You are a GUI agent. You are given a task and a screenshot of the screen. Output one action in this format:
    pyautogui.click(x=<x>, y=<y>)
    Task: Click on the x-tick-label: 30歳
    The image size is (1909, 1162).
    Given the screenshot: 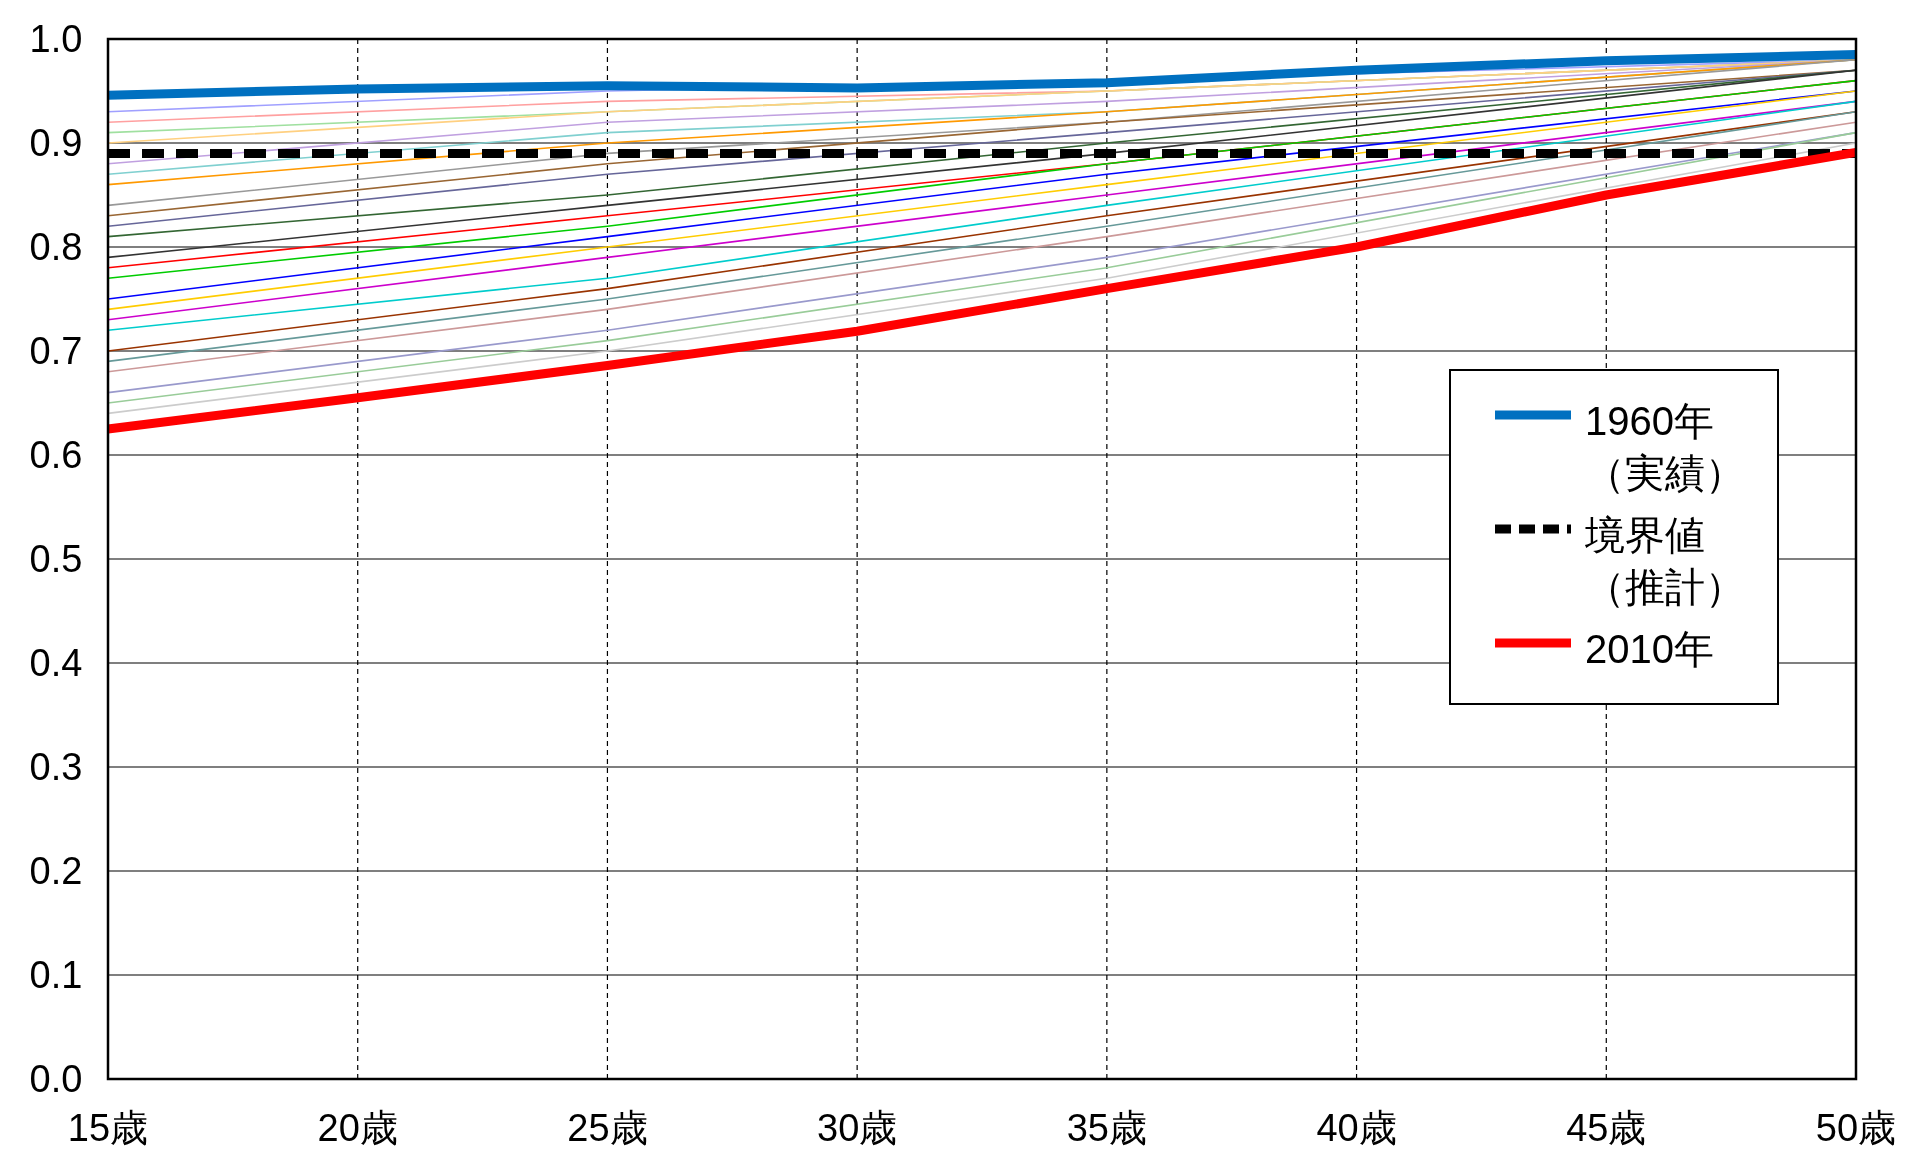 What is the action you would take?
    pyautogui.click(x=857, y=1128)
    